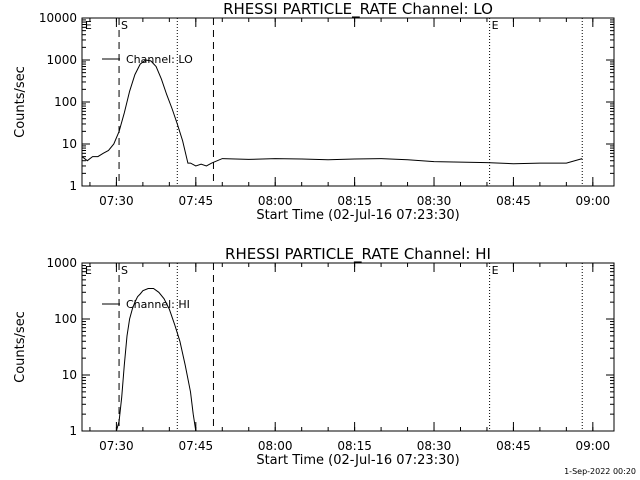 This screenshot has height=480, width=640. What do you see at coordinates (158, 304) in the screenshot?
I see `legend-label: Channel: HI` at bounding box center [158, 304].